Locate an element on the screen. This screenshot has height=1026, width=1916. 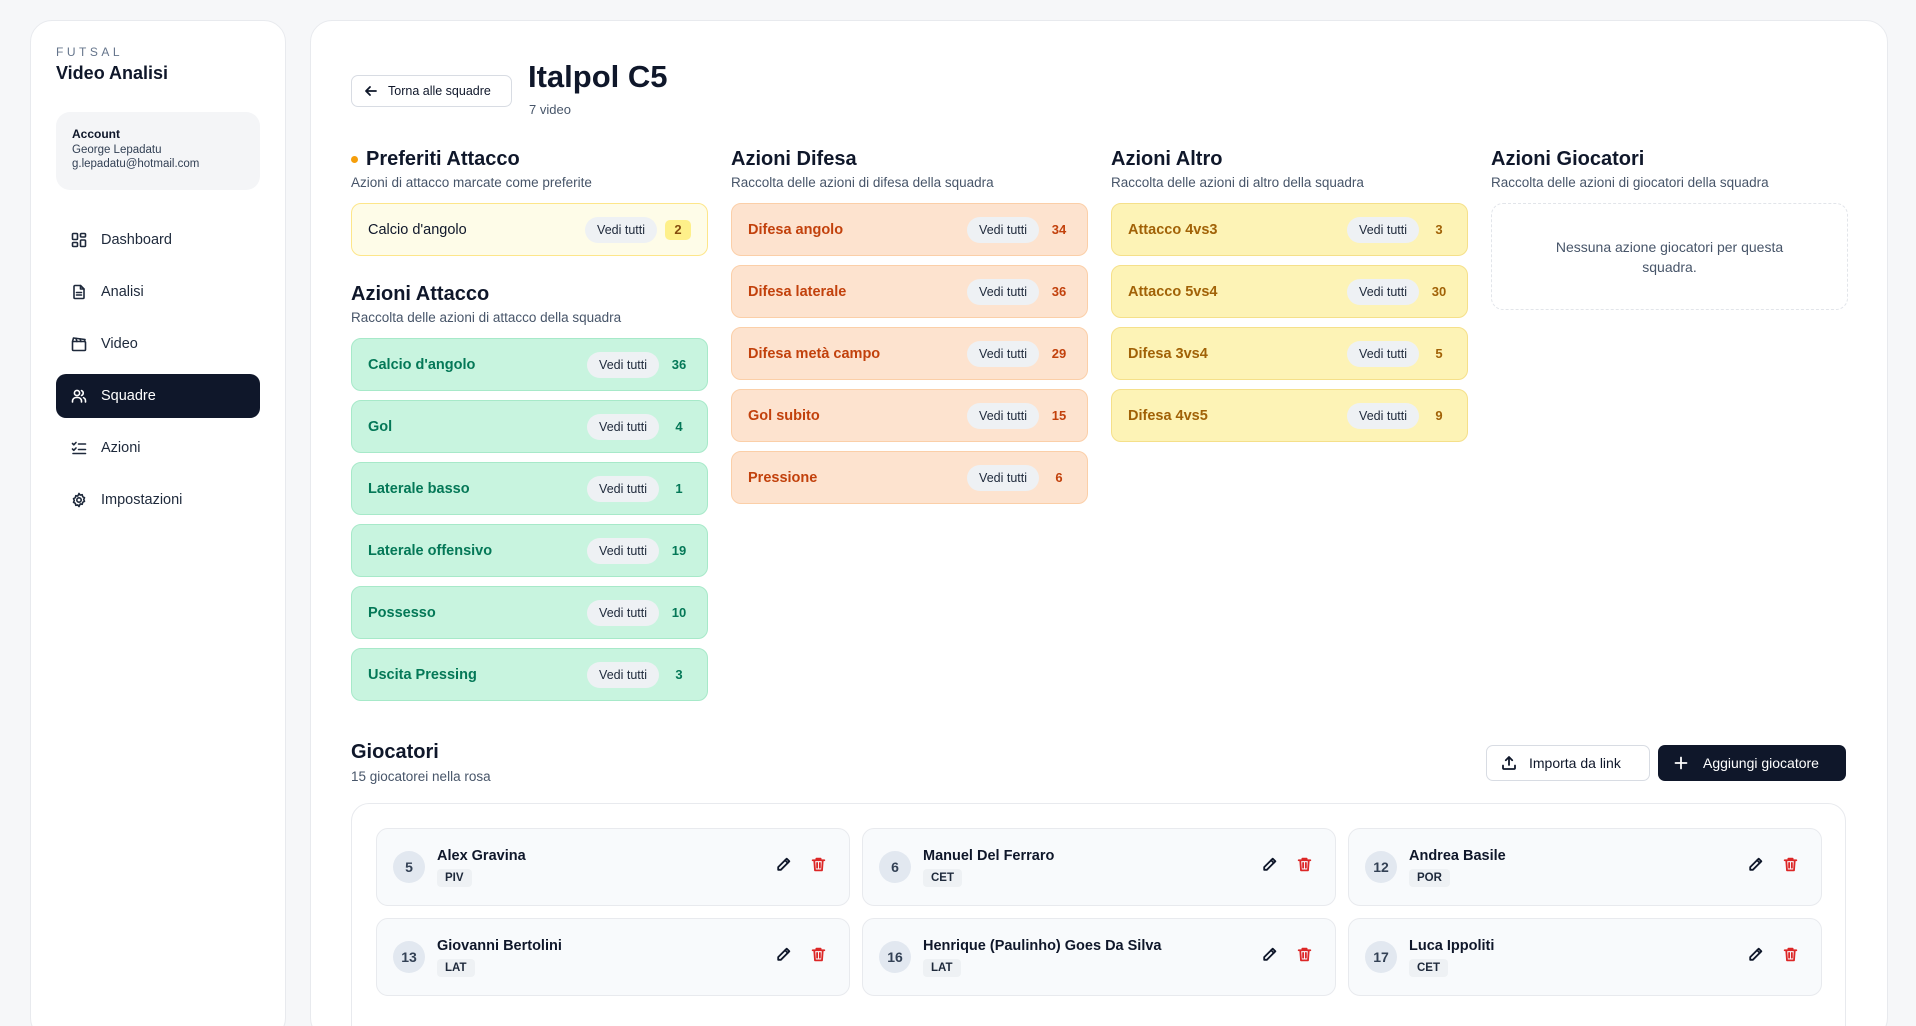
sidebar-item-squadre: Squadre is located at coordinates (158, 396).